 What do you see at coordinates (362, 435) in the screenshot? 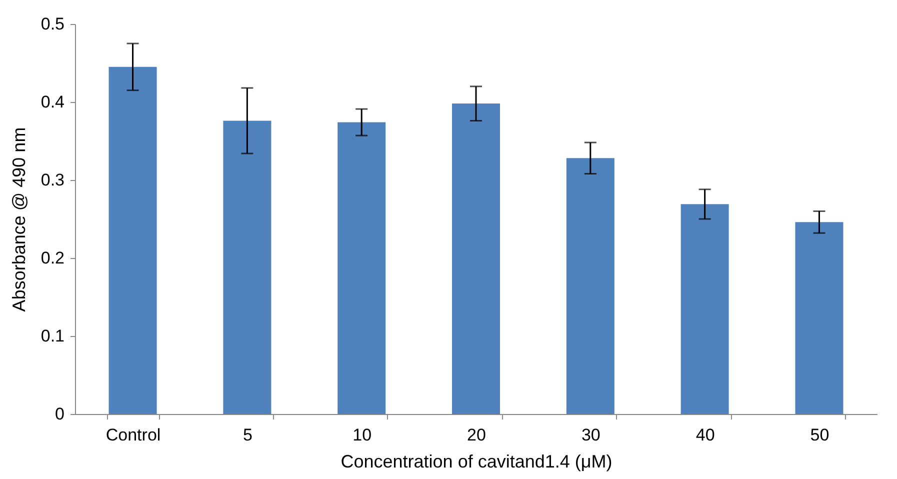
I see `x-tick-label: 10` at bounding box center [362, 435].